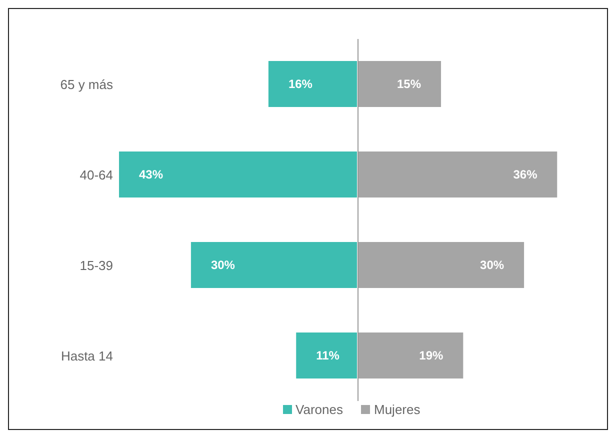  Describe the element at coordinates (431, 355) in the screenshot. I see `data-label: 19%` at that location.